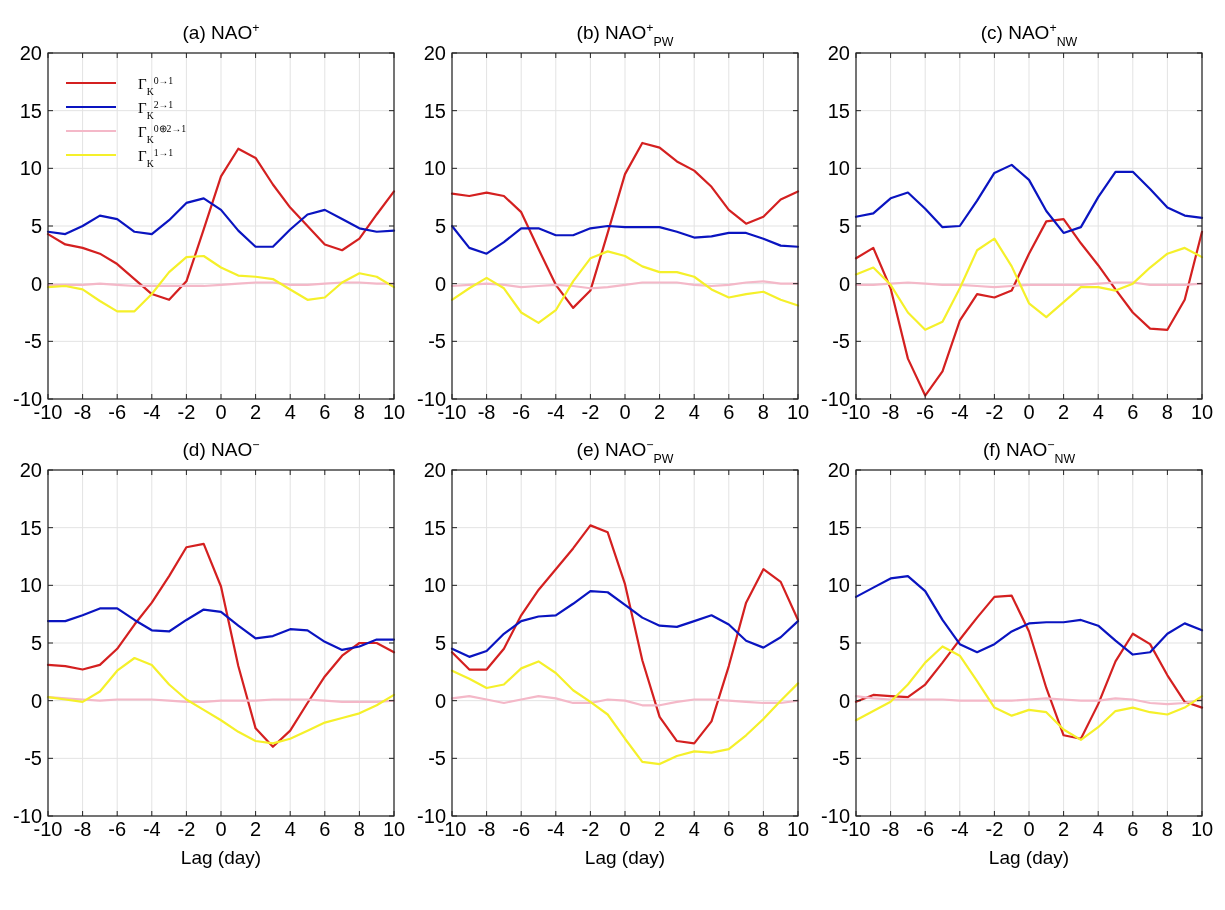 This screenshot has height=910, width=1225. What do you see at coordinates (625, 857) in the screenshot?
I see `x-axis-title: Lag (day)` at bounding box center [625, 857].